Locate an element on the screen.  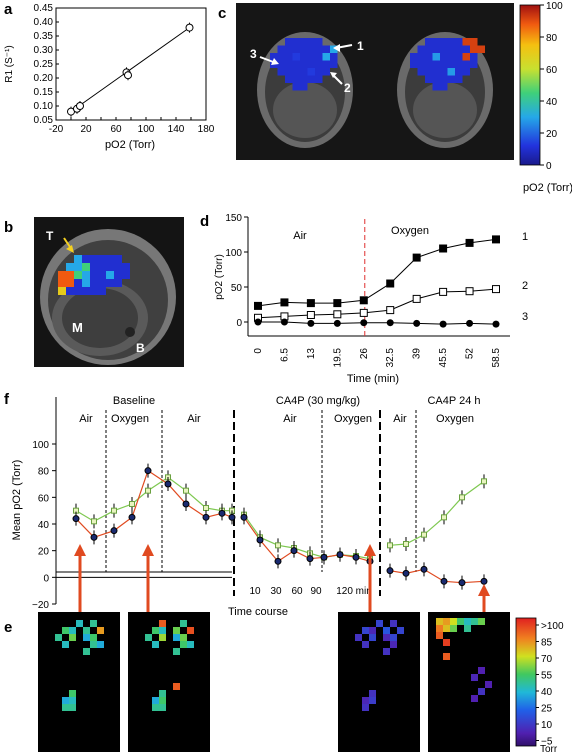
sub-label-oxygen-1: Oxygen is located at coordinates (130, 419).